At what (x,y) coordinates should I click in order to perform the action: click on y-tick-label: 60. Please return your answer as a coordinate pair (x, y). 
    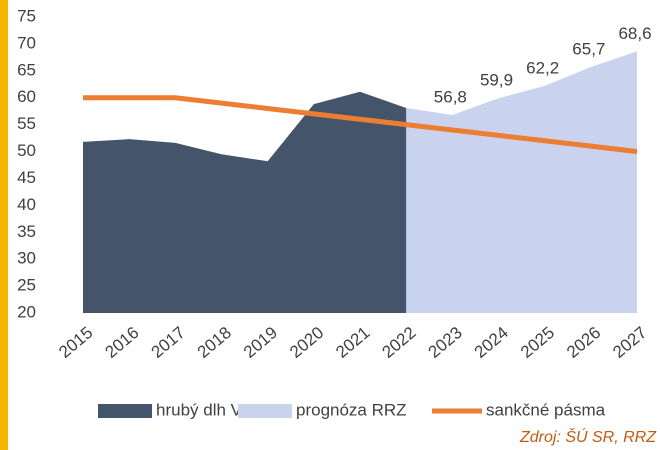
    Looking at the image, I should click on (26, 96).